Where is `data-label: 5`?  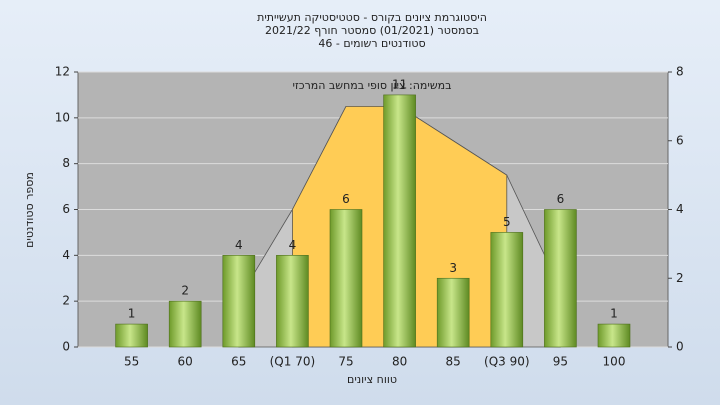 data-label: 5 is located at coordinates (507, 222).